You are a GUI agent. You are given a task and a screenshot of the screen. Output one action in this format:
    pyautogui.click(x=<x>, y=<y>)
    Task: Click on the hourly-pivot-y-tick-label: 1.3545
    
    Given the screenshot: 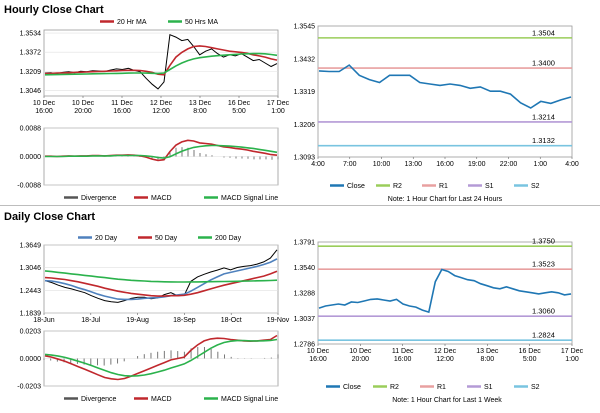 What is the action you would take?
    pyautogui.click(x=305, y=27)
    